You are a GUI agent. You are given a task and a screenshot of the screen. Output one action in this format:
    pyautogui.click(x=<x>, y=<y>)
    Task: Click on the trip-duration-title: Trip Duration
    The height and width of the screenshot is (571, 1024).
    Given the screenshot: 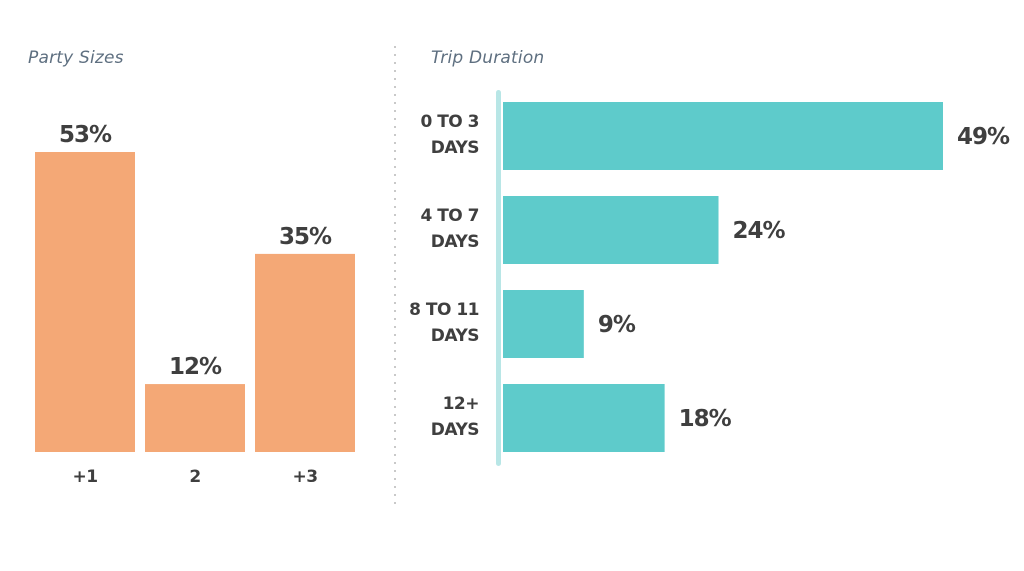 What is the action you would take?
    pyautogui.click(x=488, y=58)
    